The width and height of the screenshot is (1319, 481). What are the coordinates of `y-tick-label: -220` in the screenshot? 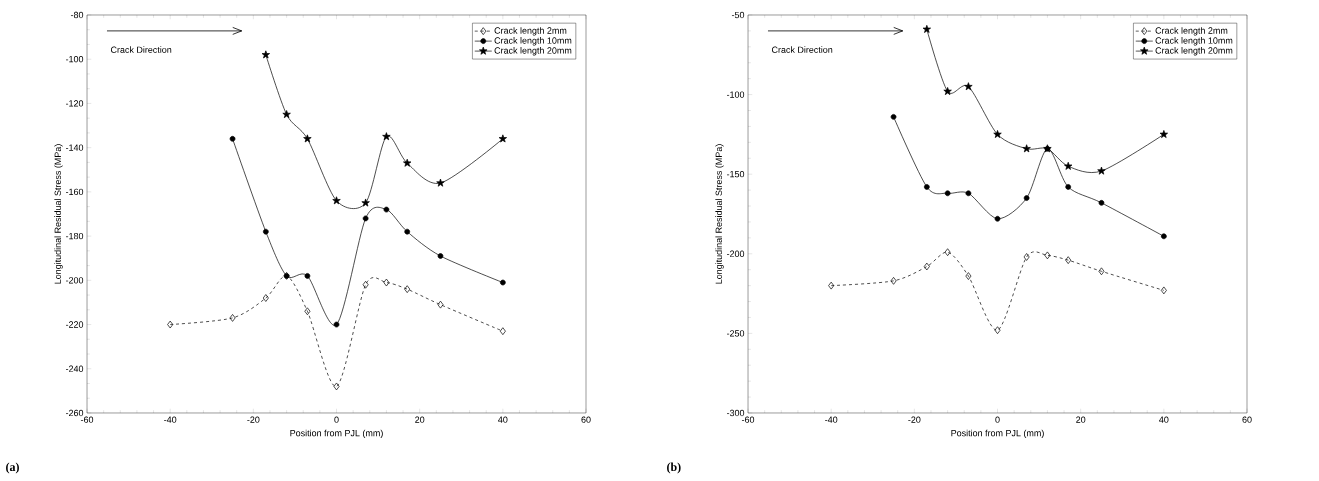 It's located at (74, 324).